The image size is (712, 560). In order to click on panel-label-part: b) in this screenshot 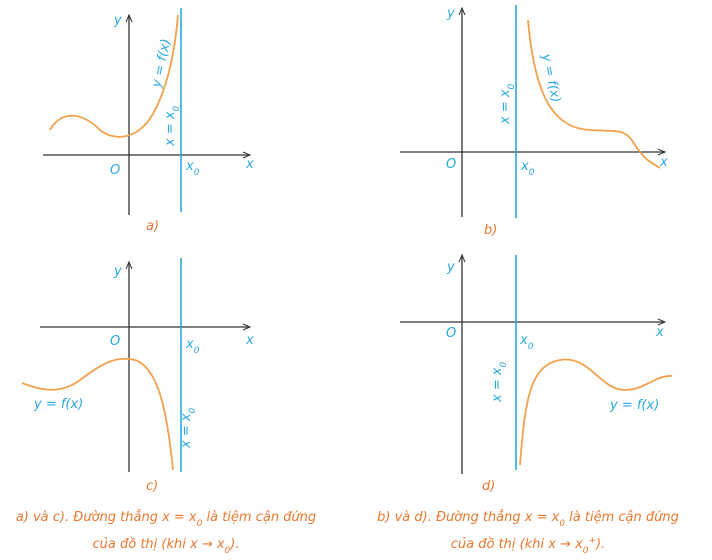, I will do `click(490, 230)`.